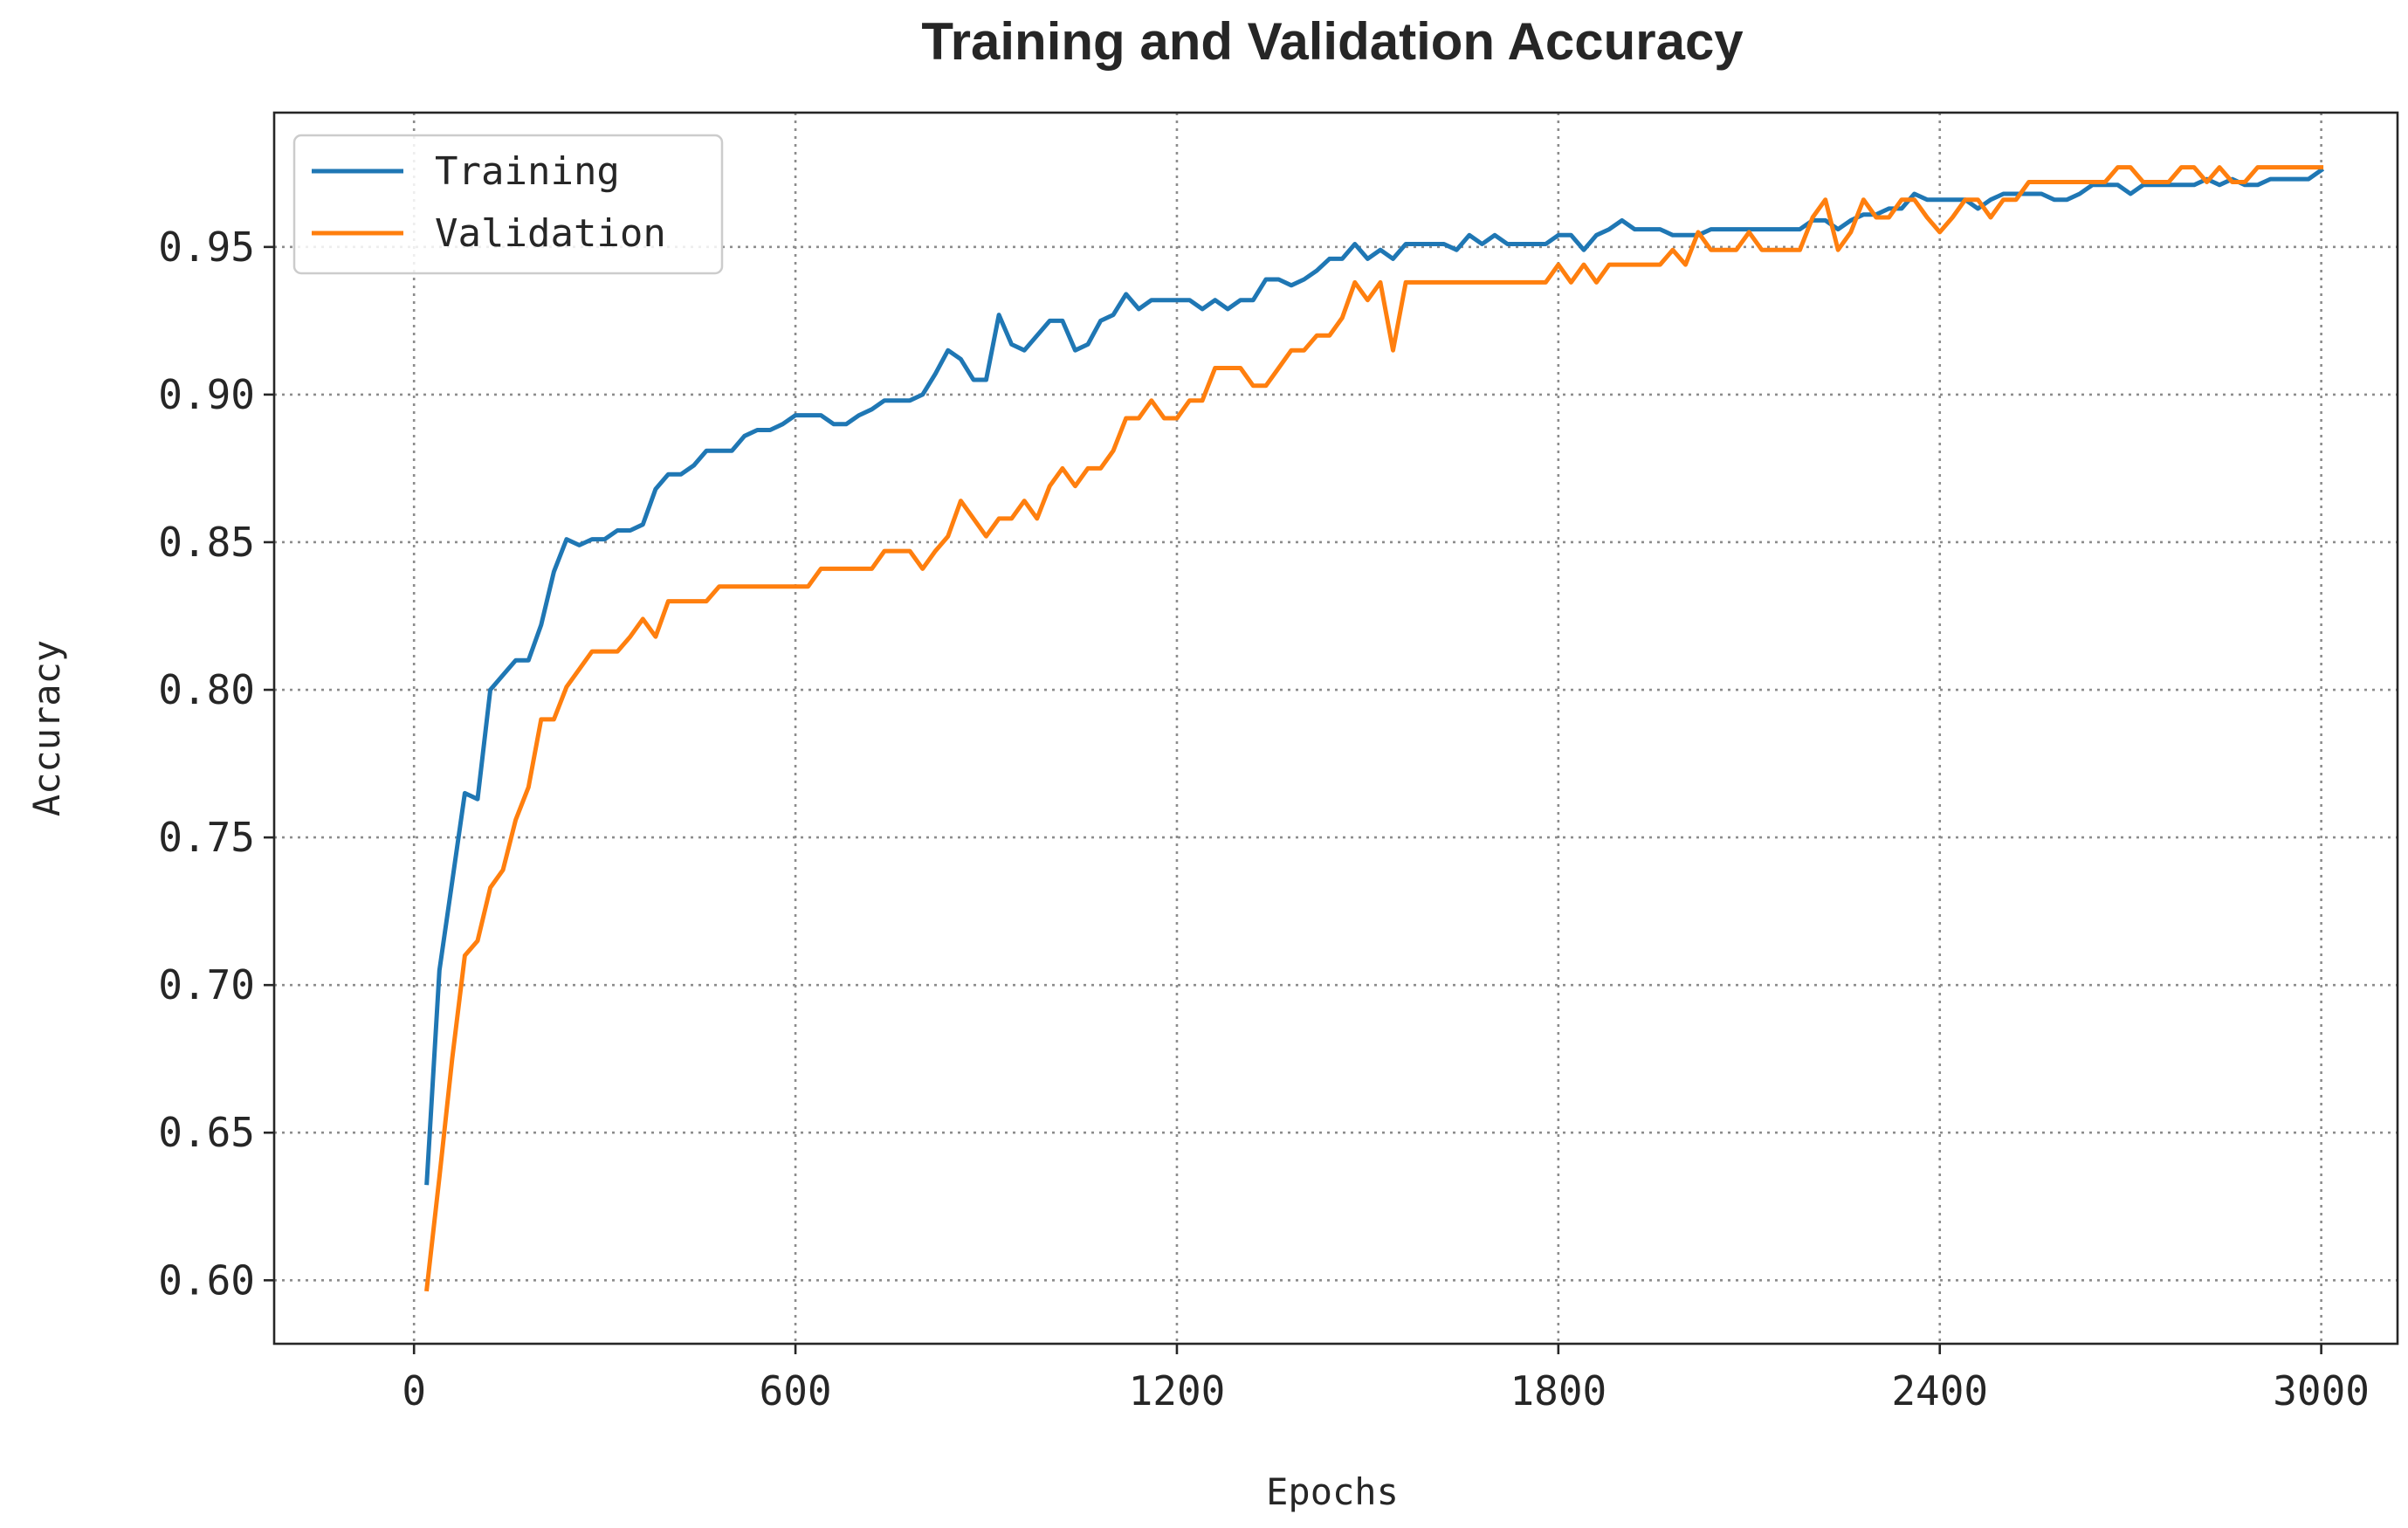  What do you see at coordinates (206, 984) in the screenshot?
I see `y-tick-label: 0.70` at bounding box center [206, 984].